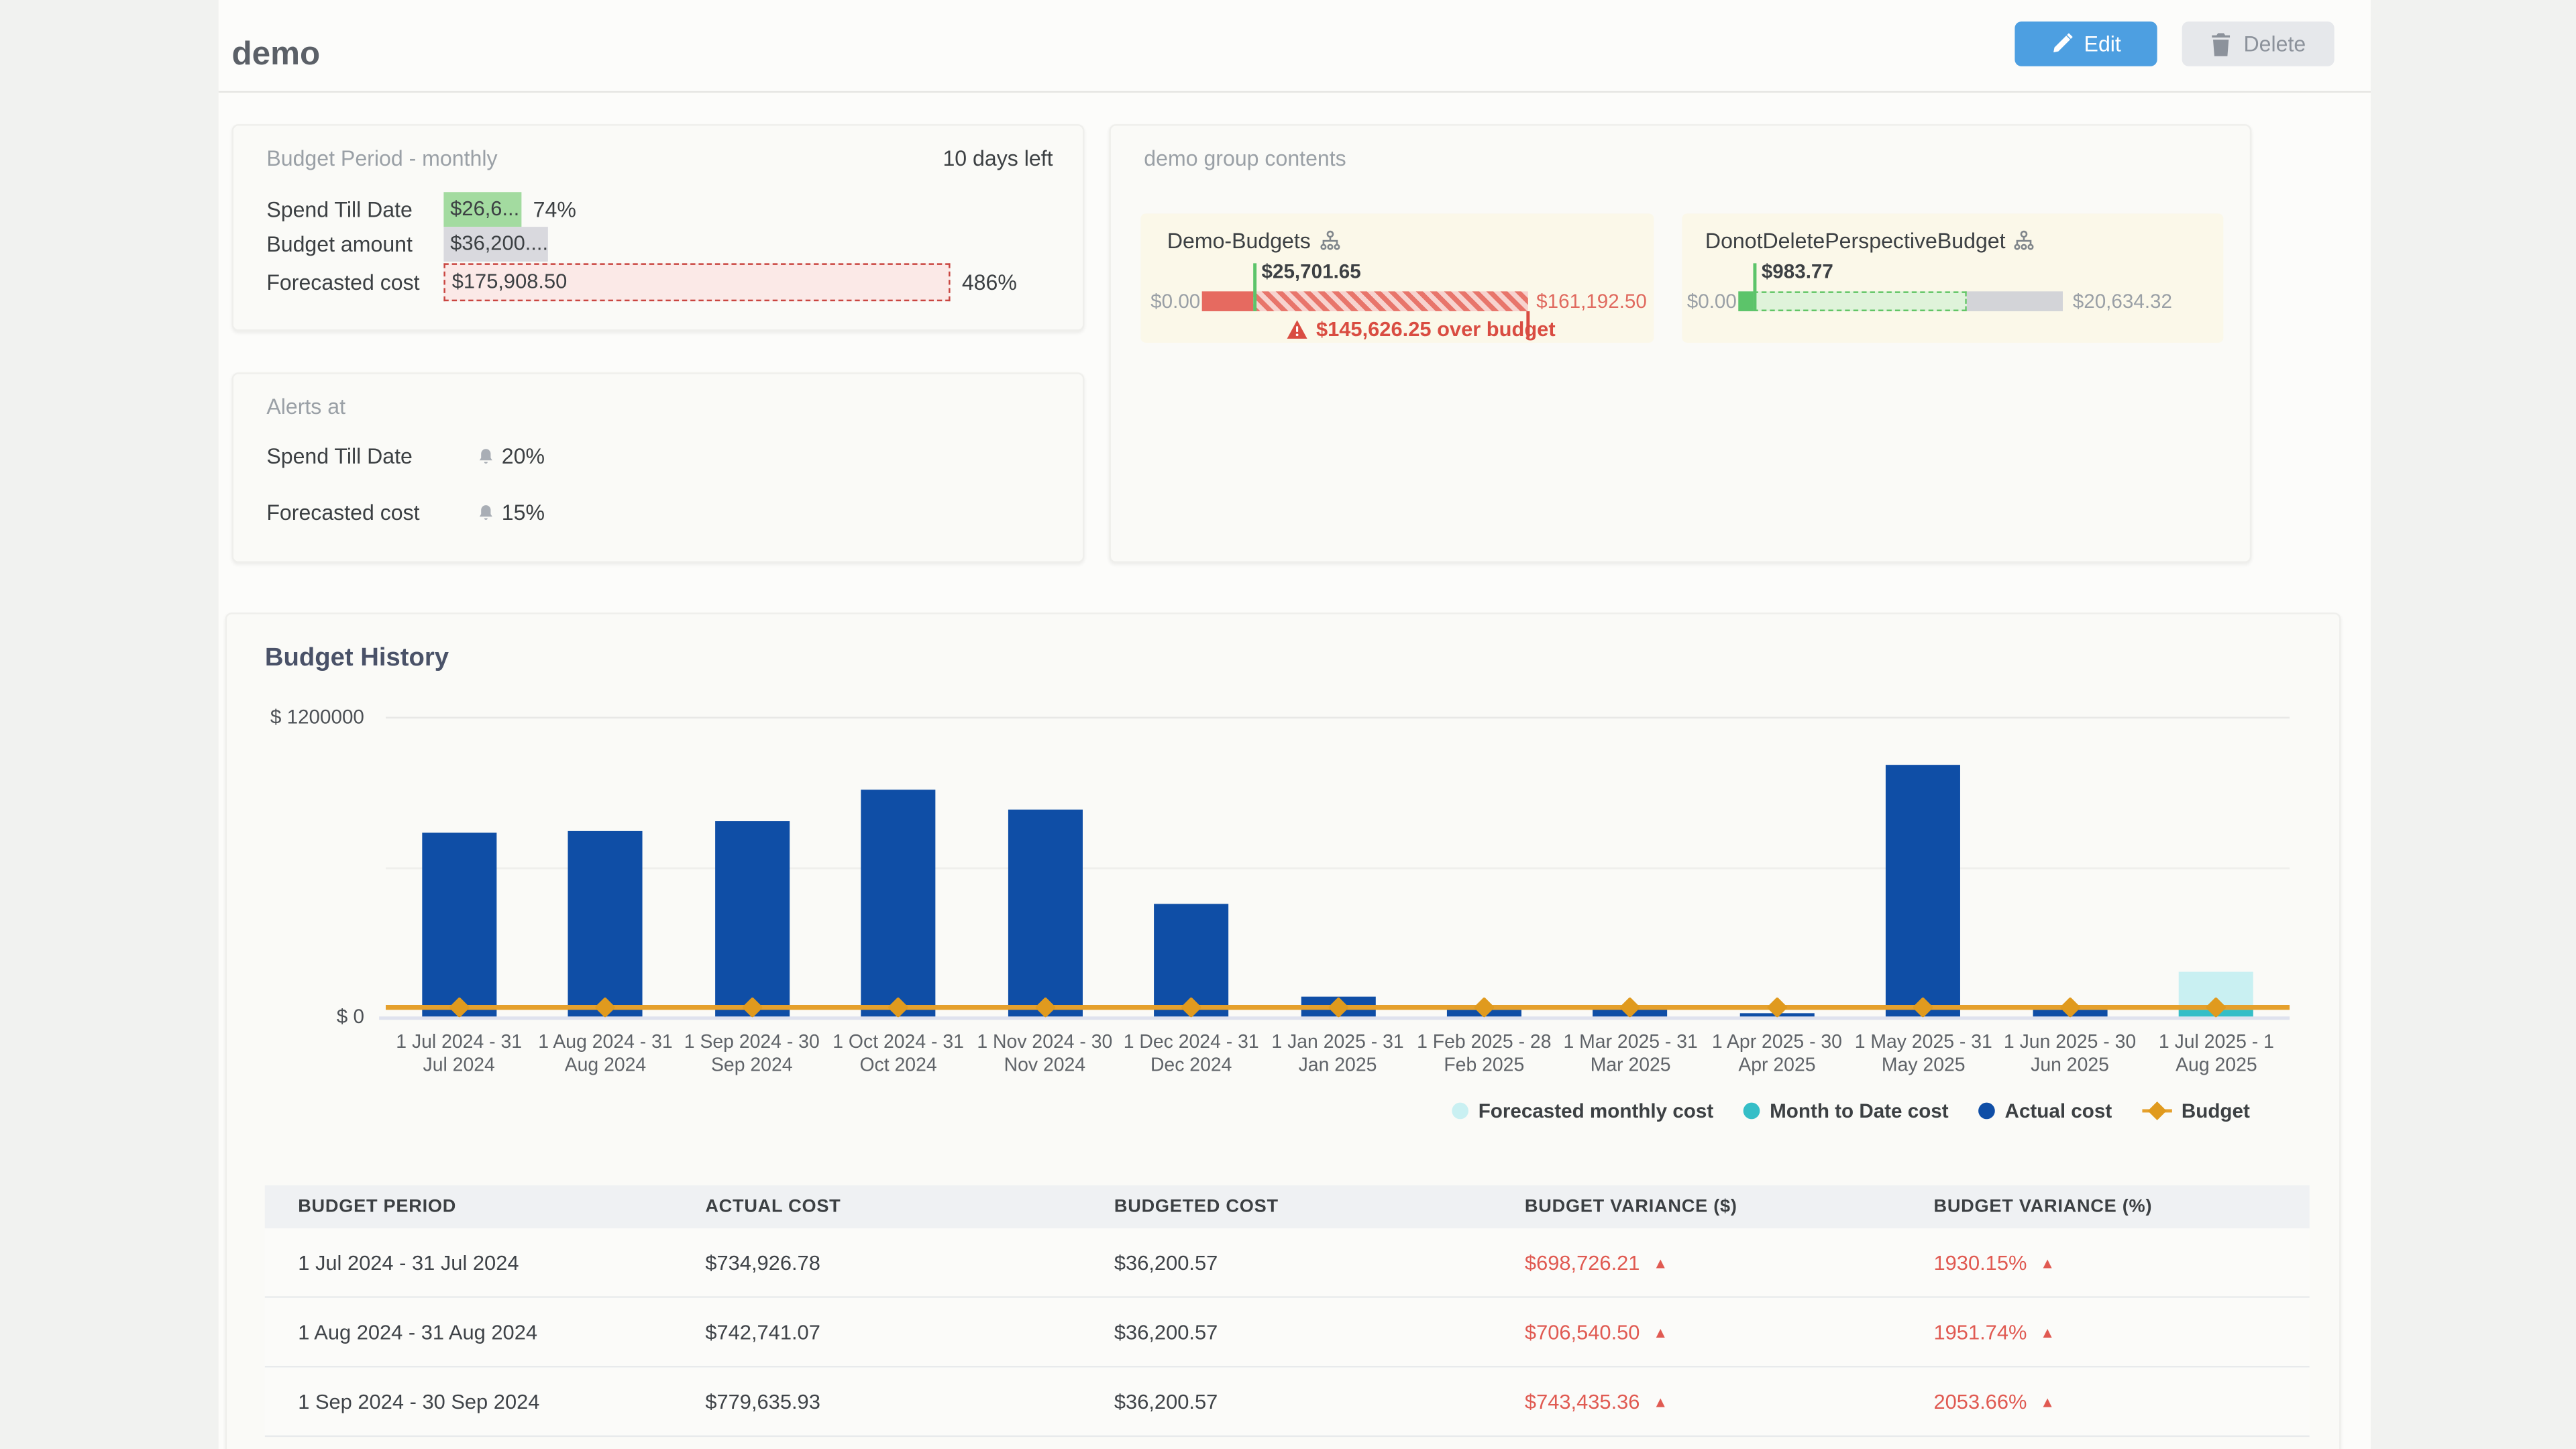 The width and height of the screenshot is (2576, 1449). What do you see at coordinates (1596, 1262) in the screenshot?
I see `cell-budget-variance-usd: $698,726.21 ▲` at bounding box center [1596, 1262].